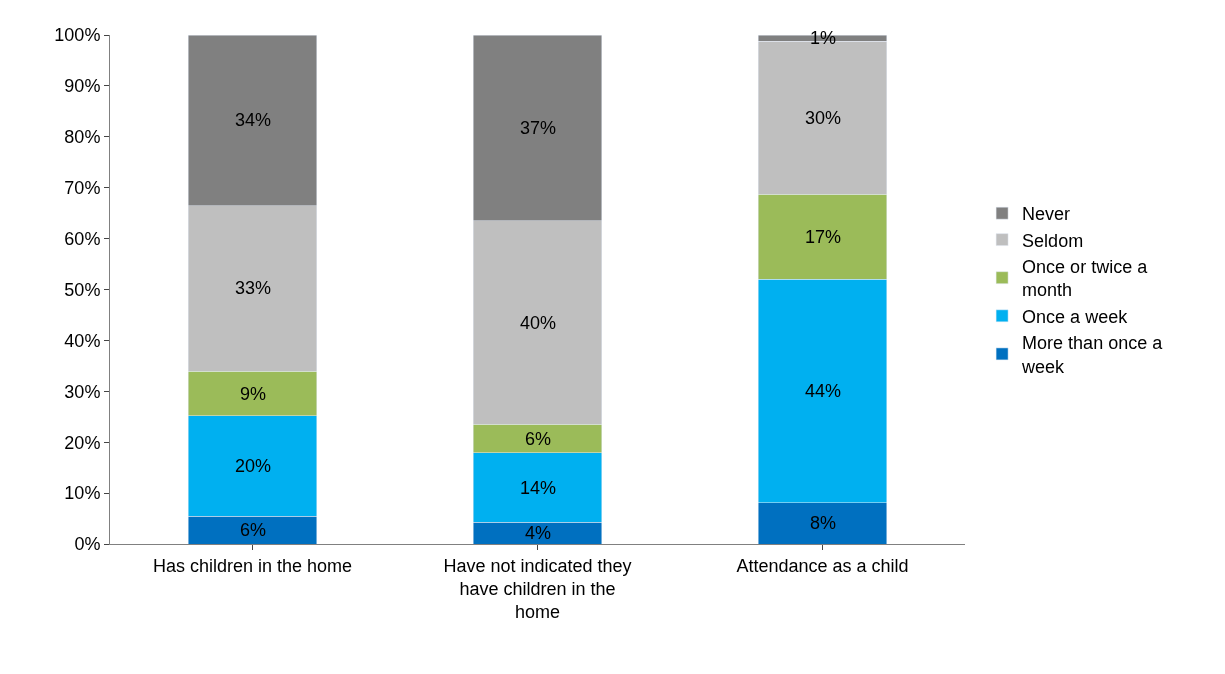 Image resolution: width=1225 pixels, height=674 pixels. What do you see at coordinates (253, 394) in the screenshot?
I see `data-label: 9%` at bounding box center [253, 394].